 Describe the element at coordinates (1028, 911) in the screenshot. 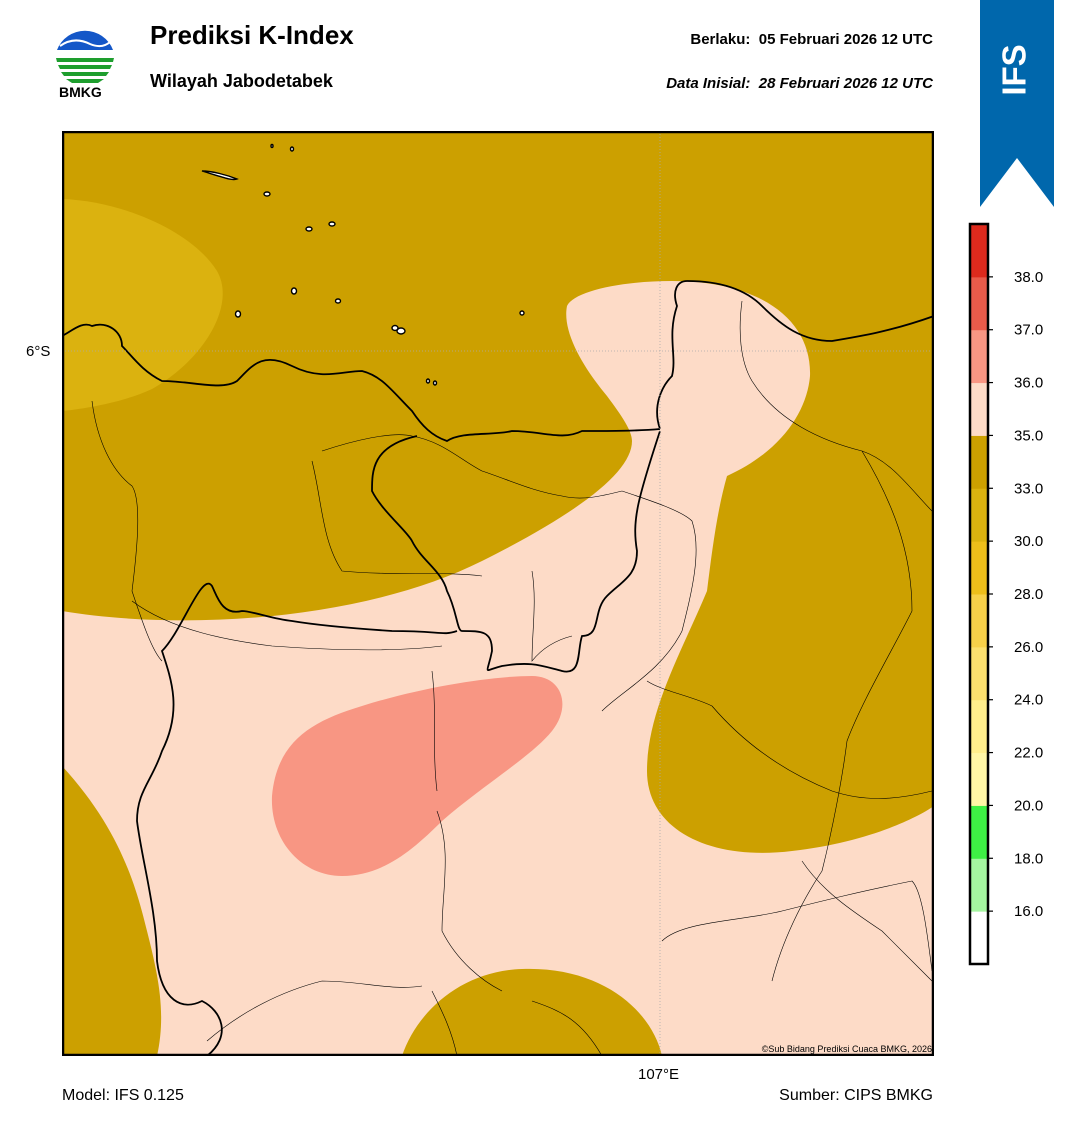

I see `colorbar-tick-label: 16.0` at that location.